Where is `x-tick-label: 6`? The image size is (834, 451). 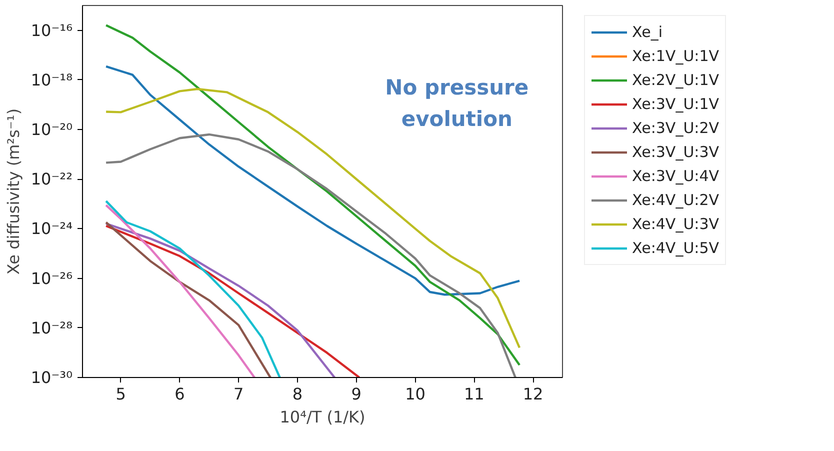
x-tick-label: 6 is located at coordinates (179, 394).